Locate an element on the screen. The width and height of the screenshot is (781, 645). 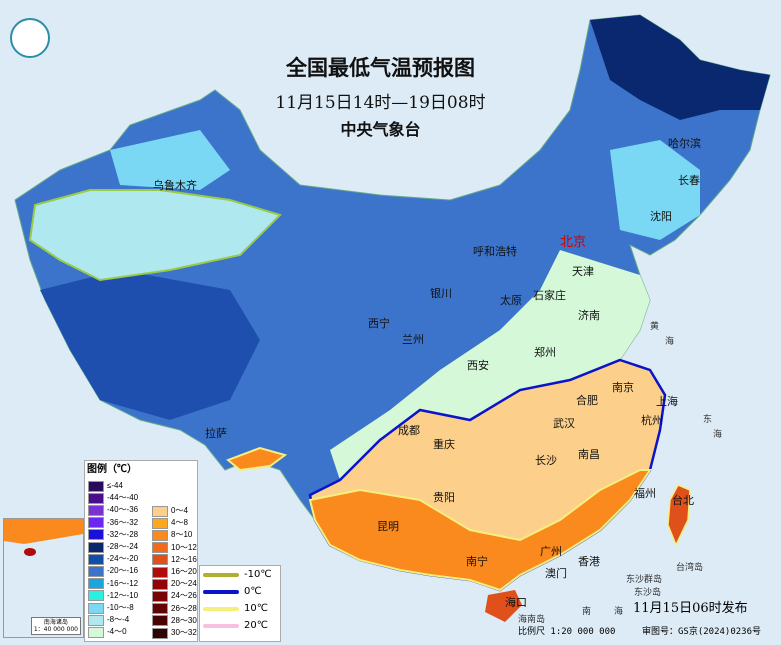
isoline-label: 20℃ is located at coordinates (256, 625).